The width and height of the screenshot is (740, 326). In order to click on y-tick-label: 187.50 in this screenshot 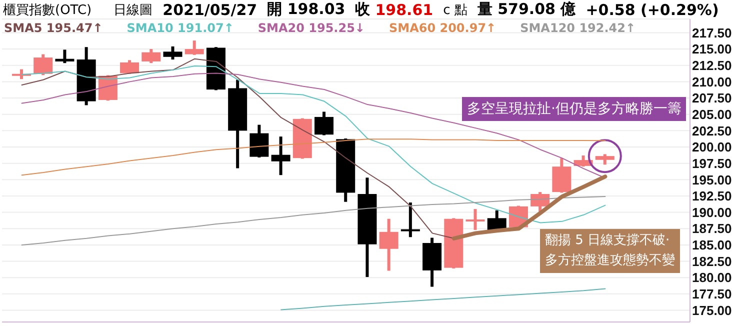, I will do `click(712, 228)`.